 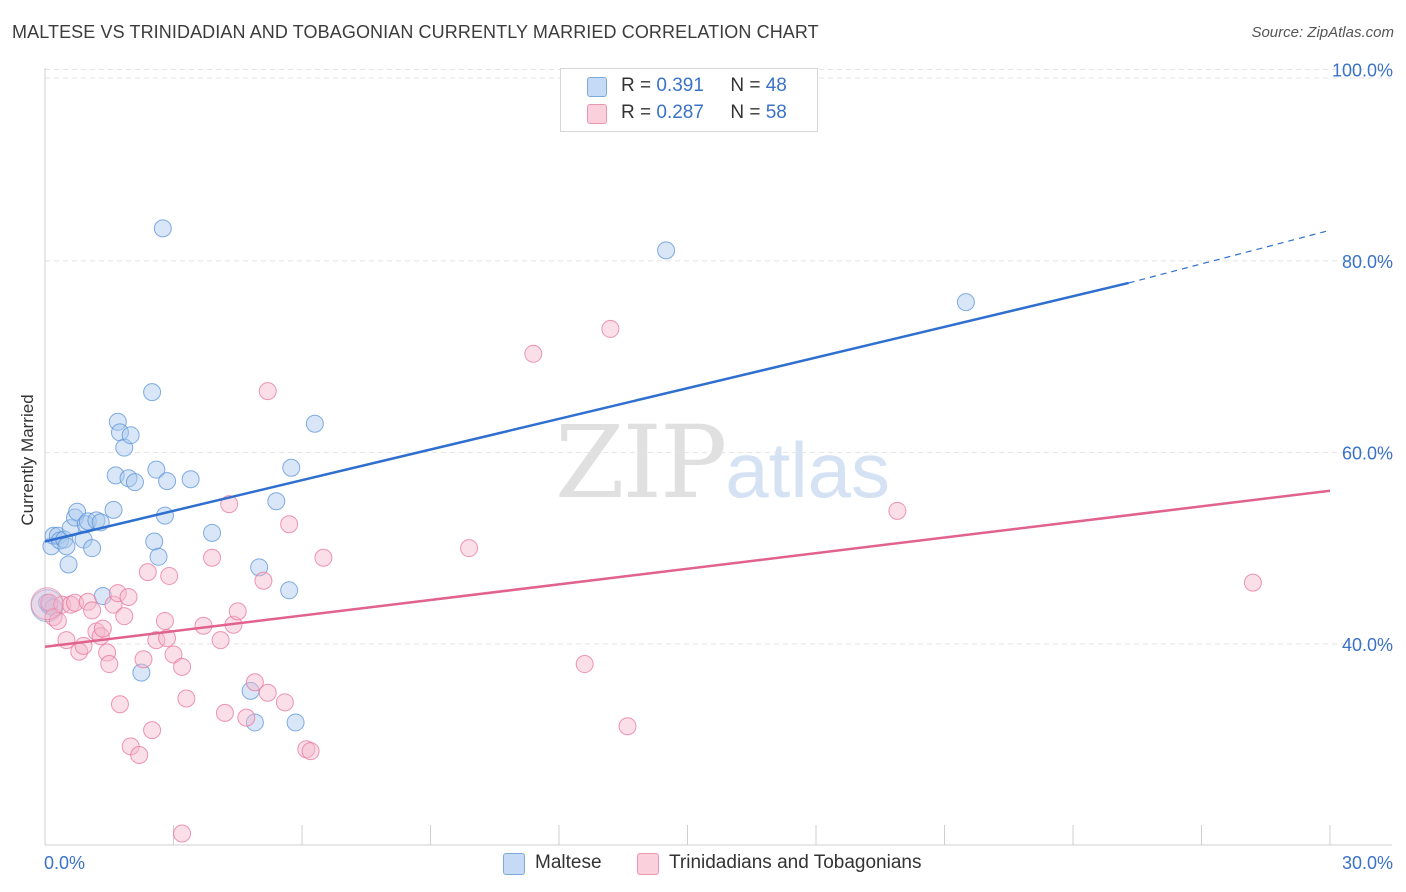 What do you see at coordinates (641, 462) in the screenshot?
I see `watermark-zip: ZIP` at bounding box center [641, 462].